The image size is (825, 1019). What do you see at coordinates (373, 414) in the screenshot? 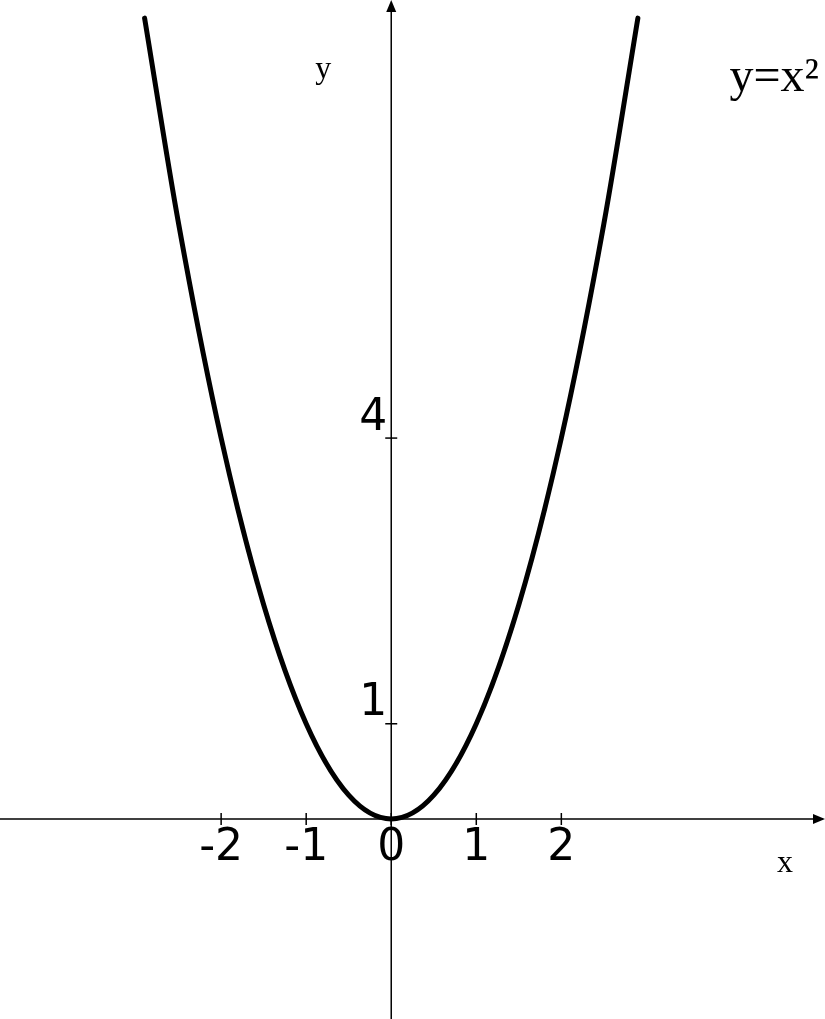
I see `y-tick-label: 4` at bounding box center [373, 414].